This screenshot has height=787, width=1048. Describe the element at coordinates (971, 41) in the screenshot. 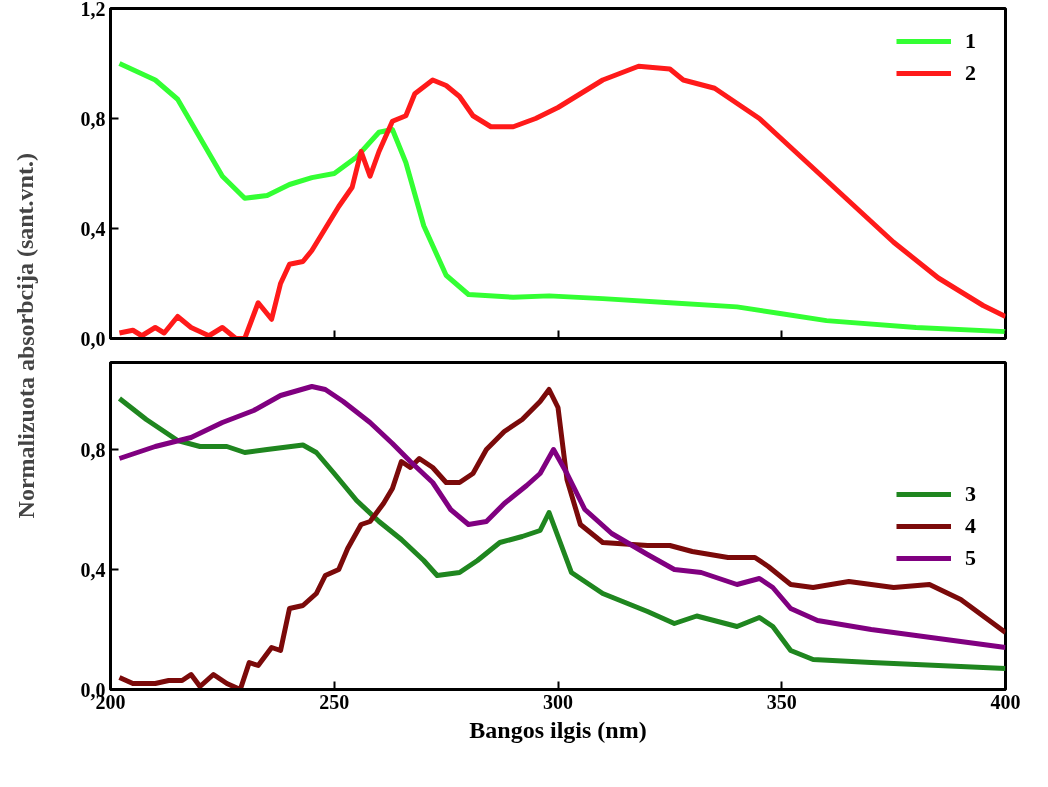

I see `legend-label: 1` at that location.